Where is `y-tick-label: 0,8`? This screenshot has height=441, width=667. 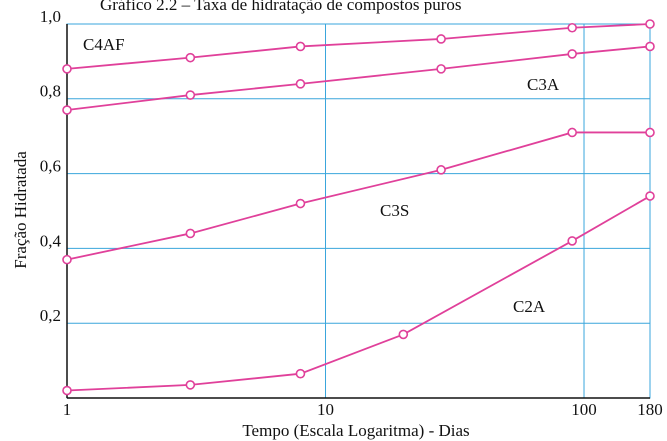 y-tick-label: 0,8 is located at coordinates (50, 91).